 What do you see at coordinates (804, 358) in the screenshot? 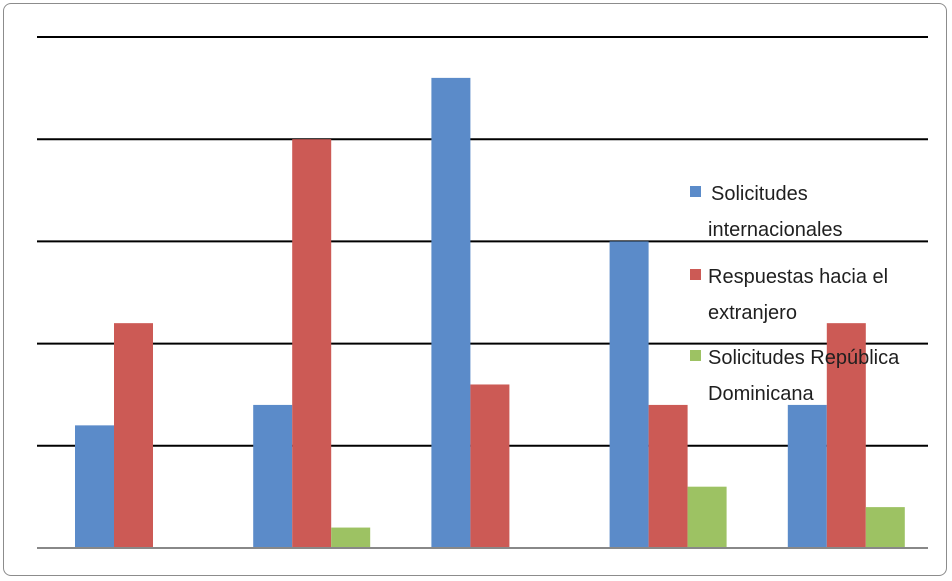
I see `legend-label-2-line-1: Solicitudes República` at bounding box center [804, 358].